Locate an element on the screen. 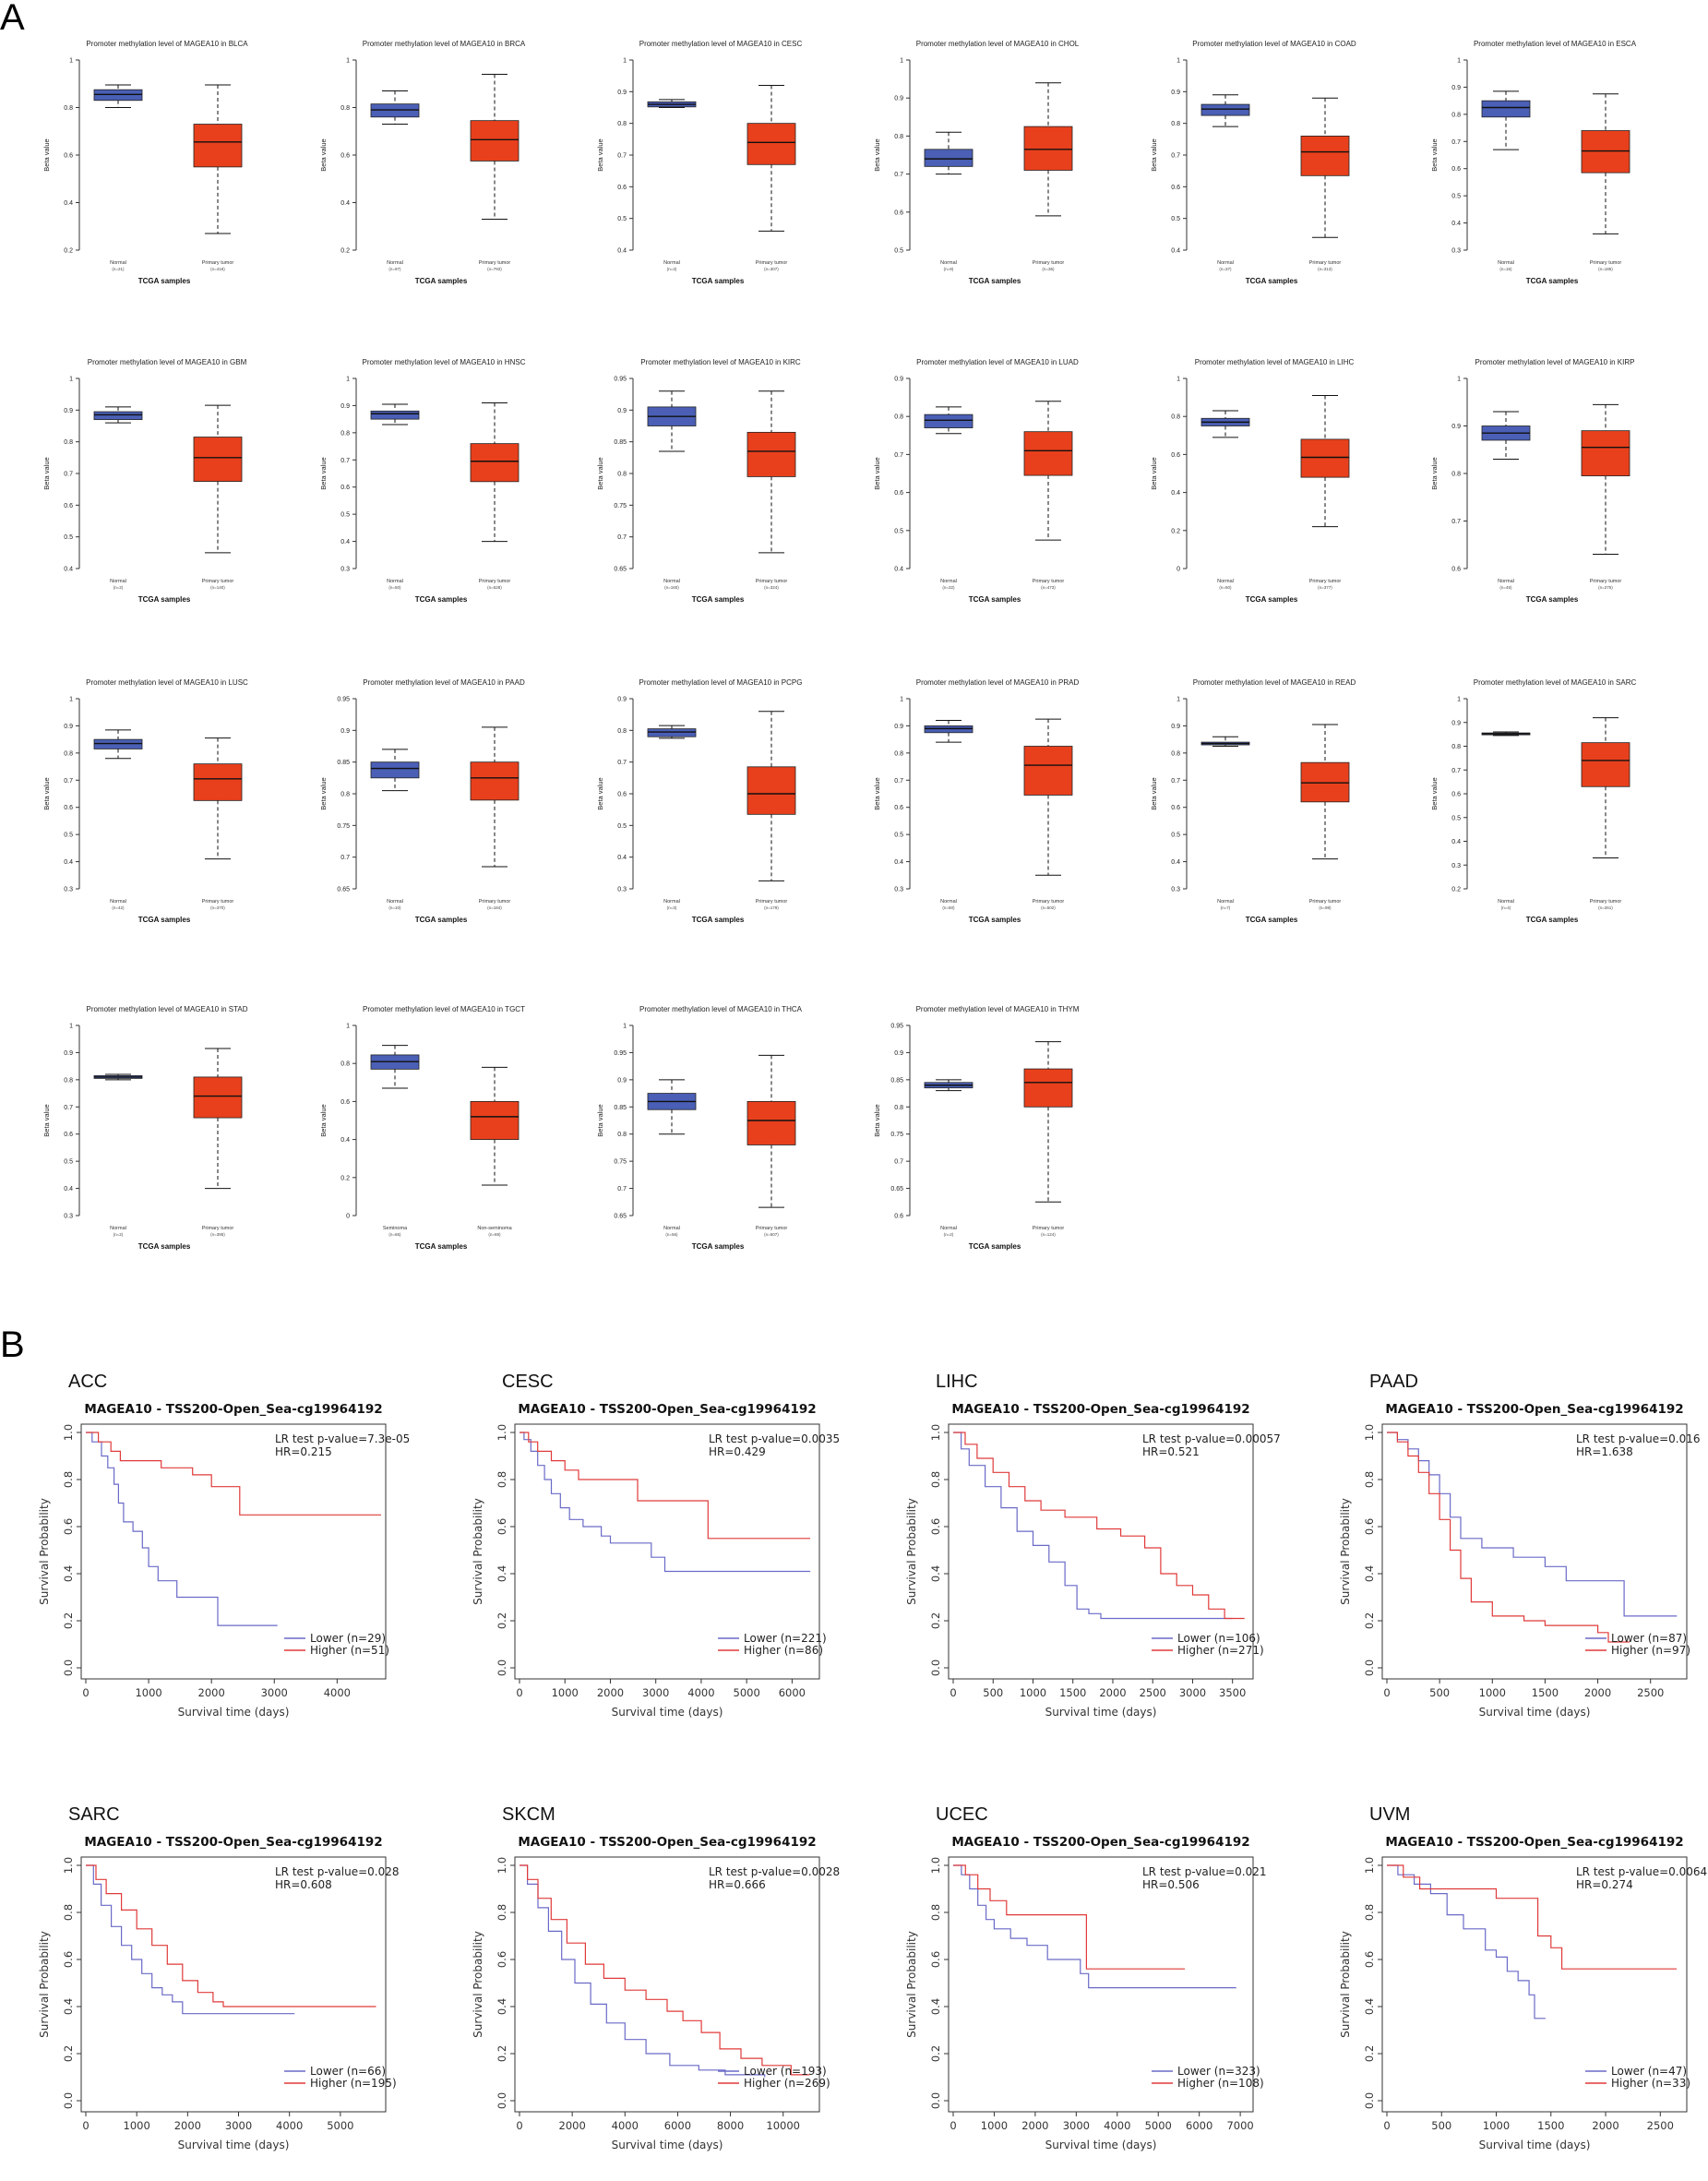 The image size is (1708, 2181). legend-lower: Lower (n=29) is located at coordinates (348, 1638).